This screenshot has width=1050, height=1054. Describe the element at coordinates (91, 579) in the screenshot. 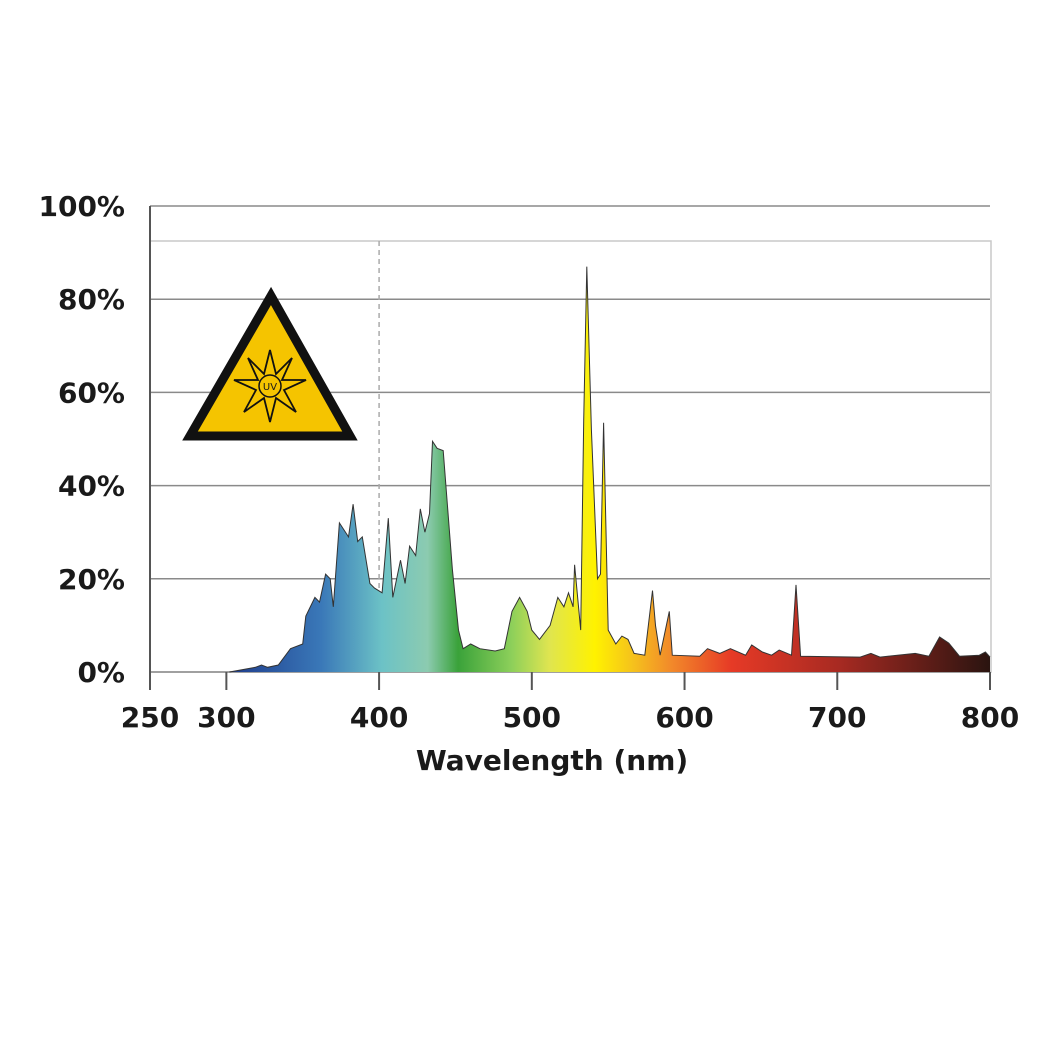

I see `y-tick-label: 20%` at that location.